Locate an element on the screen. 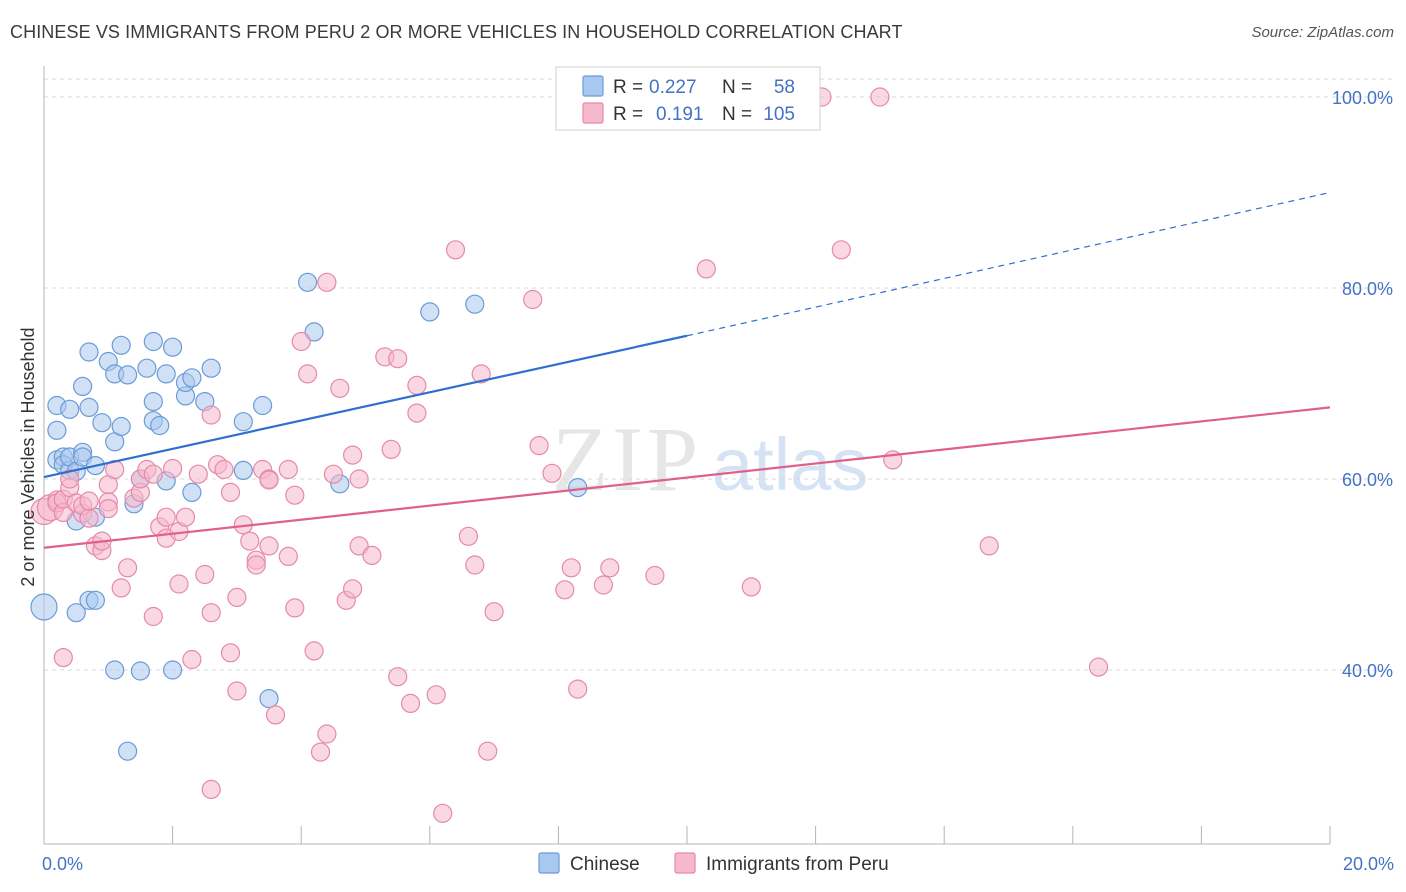 The width and height of the screenshot is (1406, 892). bottom-legend-swatch-chinese is located at coordinates (549, 863).